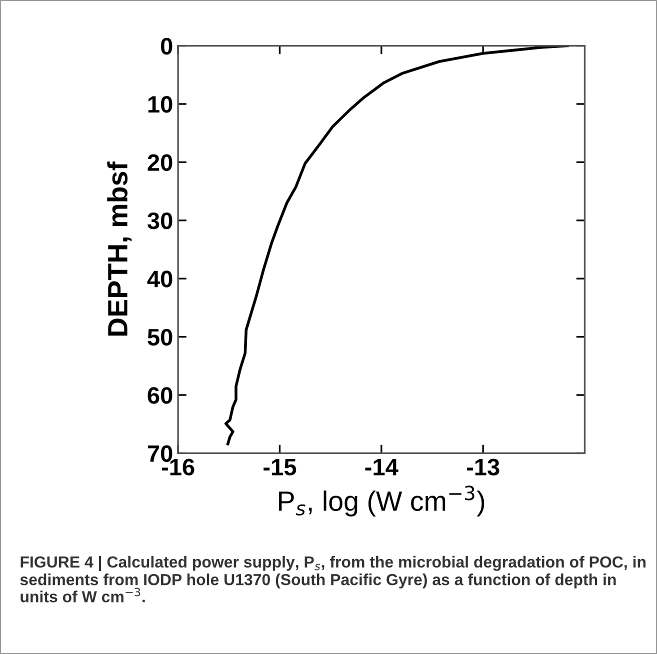 Image resolution: width=657 pixels, height=654 pixels. I want to click on x-tick-label: -15, so click(280, 467).